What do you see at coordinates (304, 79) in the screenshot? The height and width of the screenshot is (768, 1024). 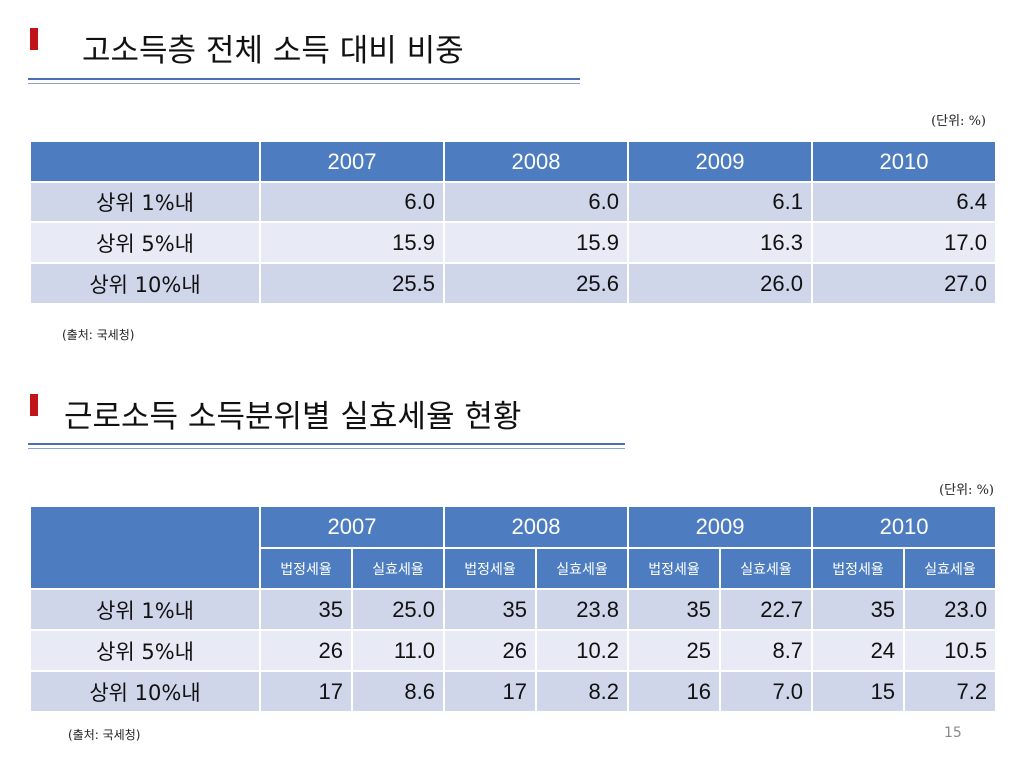 I see `section1-title-underline` at bounding box center [304, 79].